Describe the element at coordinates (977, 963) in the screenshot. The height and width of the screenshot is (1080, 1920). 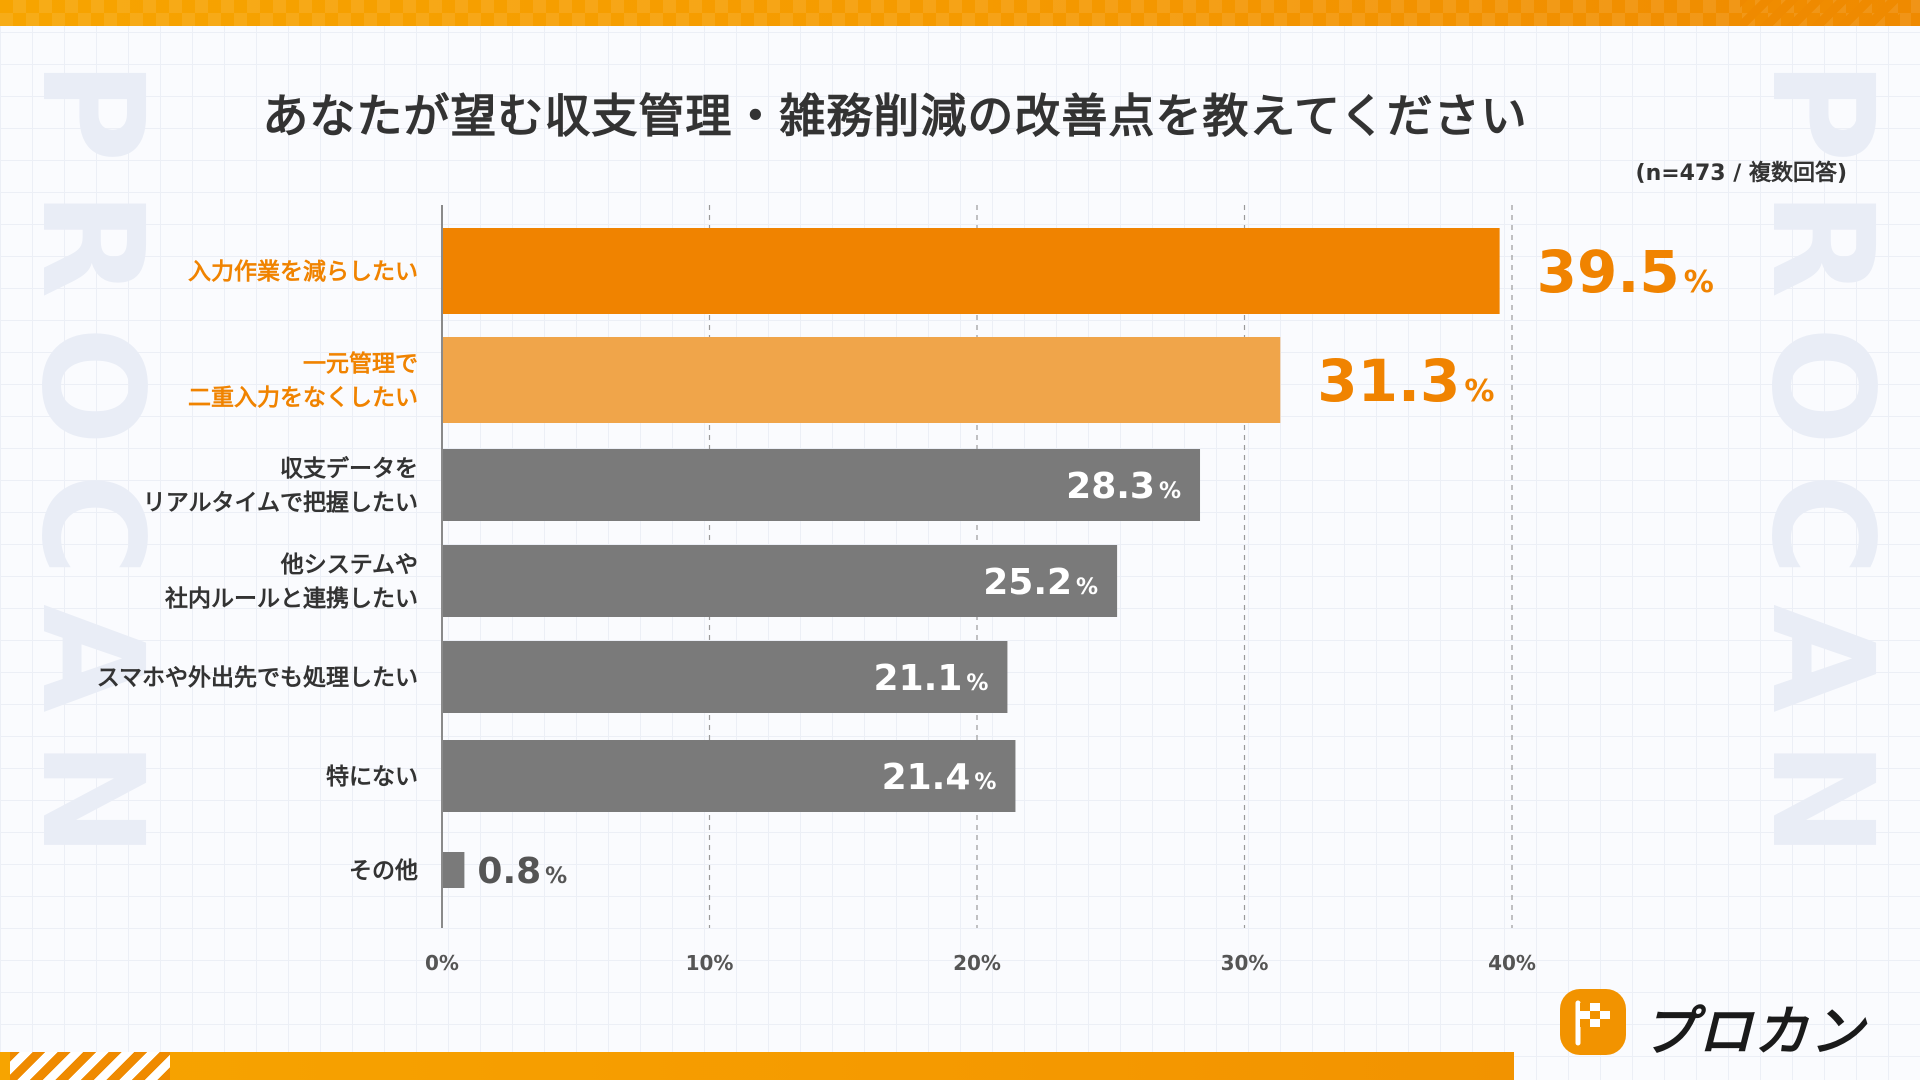
I see `x-tick-label: 20%` at that location.